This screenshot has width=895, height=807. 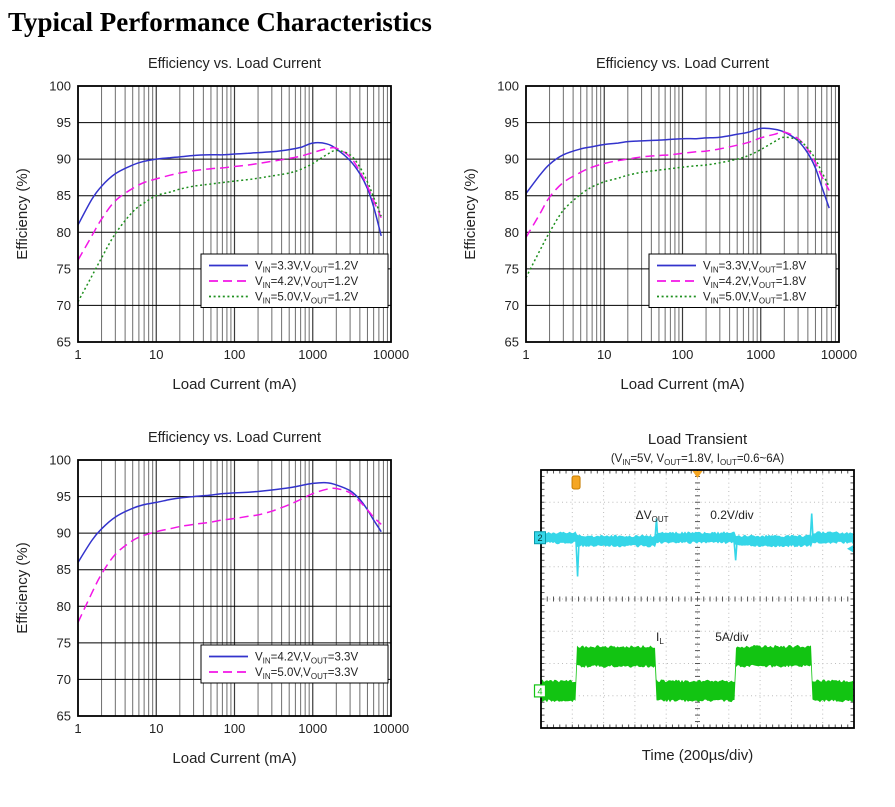 I want to click on il-trace, so click(x=697, y=673).